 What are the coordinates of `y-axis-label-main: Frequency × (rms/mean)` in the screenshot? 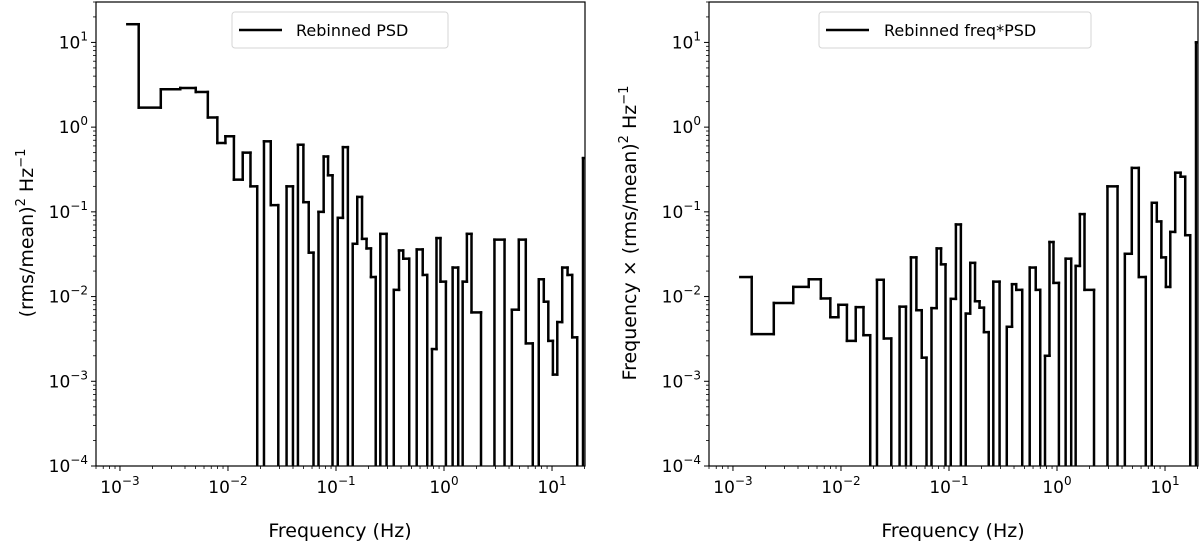 It's located at (630, 261).